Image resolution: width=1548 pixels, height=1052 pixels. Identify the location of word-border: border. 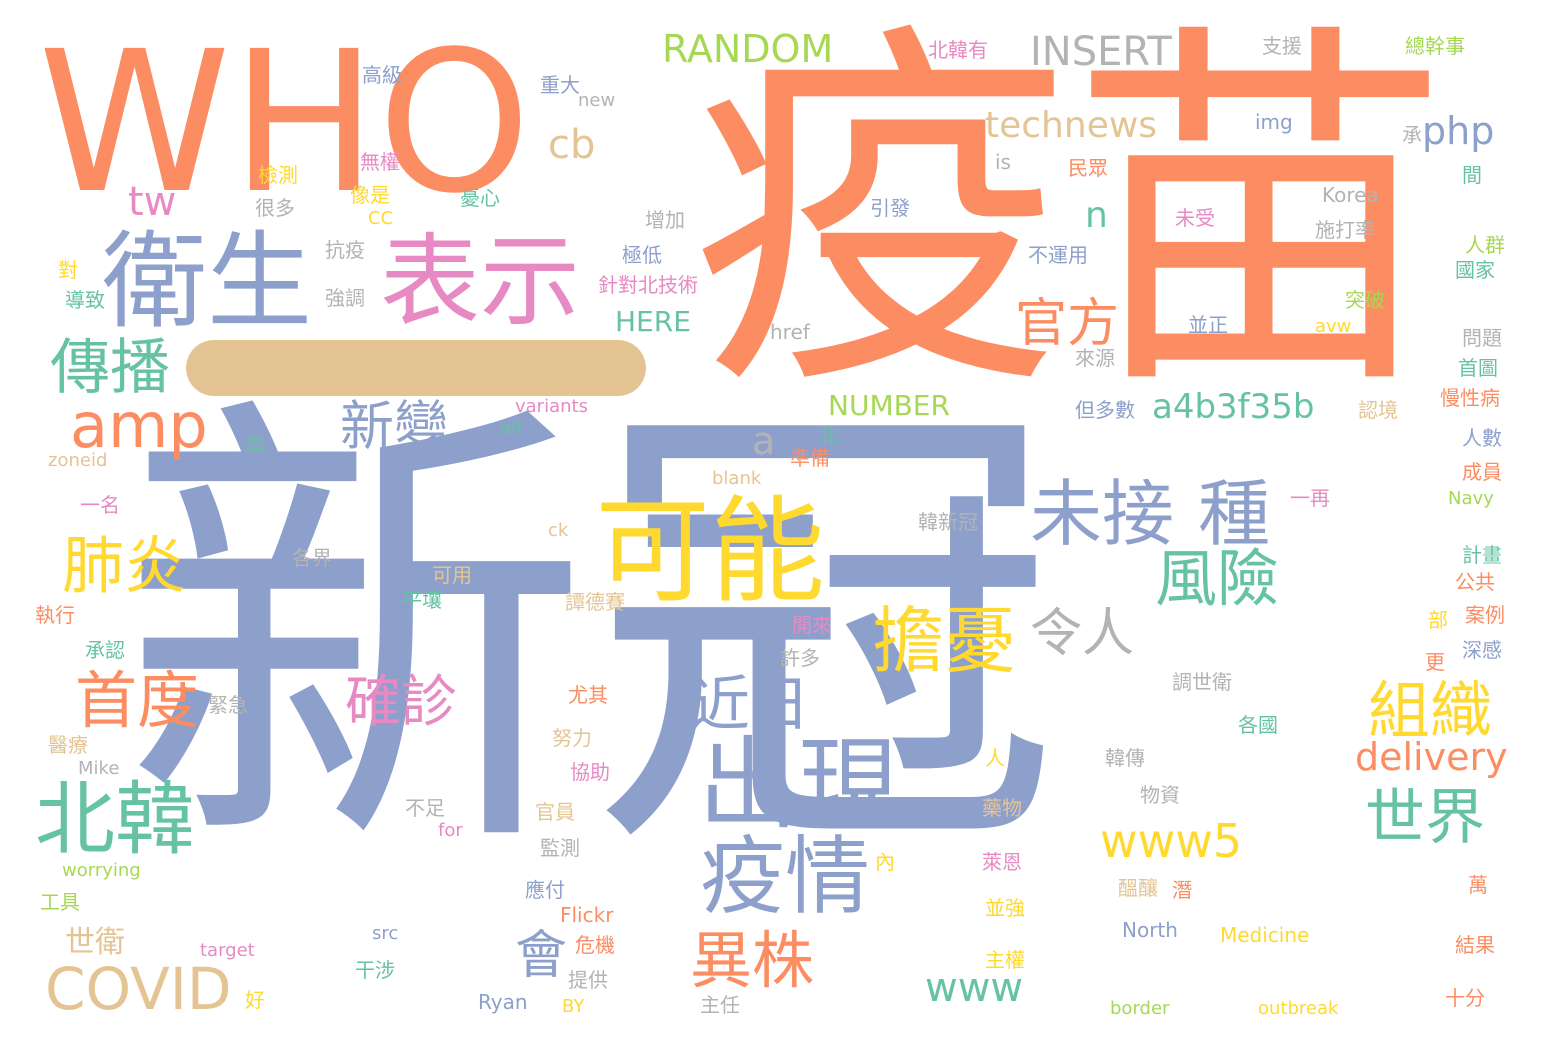
(1140, 1008).